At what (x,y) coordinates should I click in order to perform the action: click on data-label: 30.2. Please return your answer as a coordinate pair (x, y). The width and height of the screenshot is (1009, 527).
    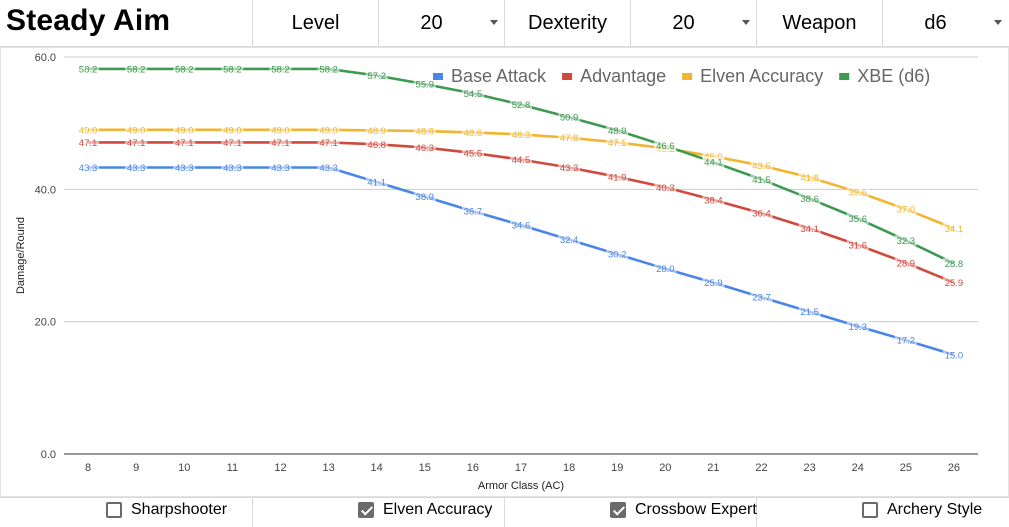
    Looking at the image, I should click on (617, 255).